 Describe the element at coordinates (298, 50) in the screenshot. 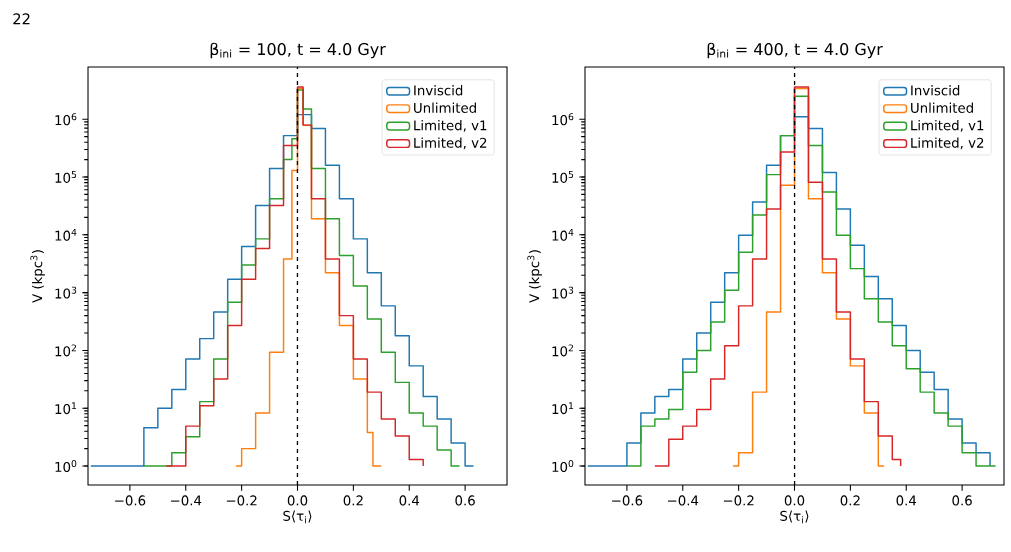

I see `chart-title: β$_{ini}$ = 100, t = 4.0 Gyr` at that location.